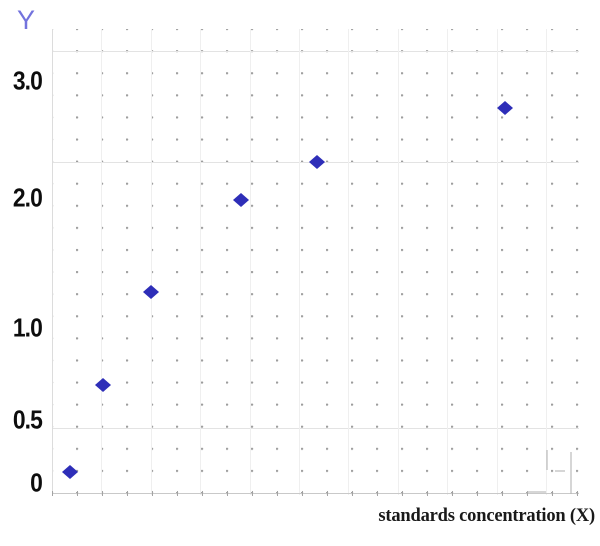  What do you see at coordinates (26, 20) in the screenshot?
I see `y-axis-title: Y` at bounding box center [26, 20].